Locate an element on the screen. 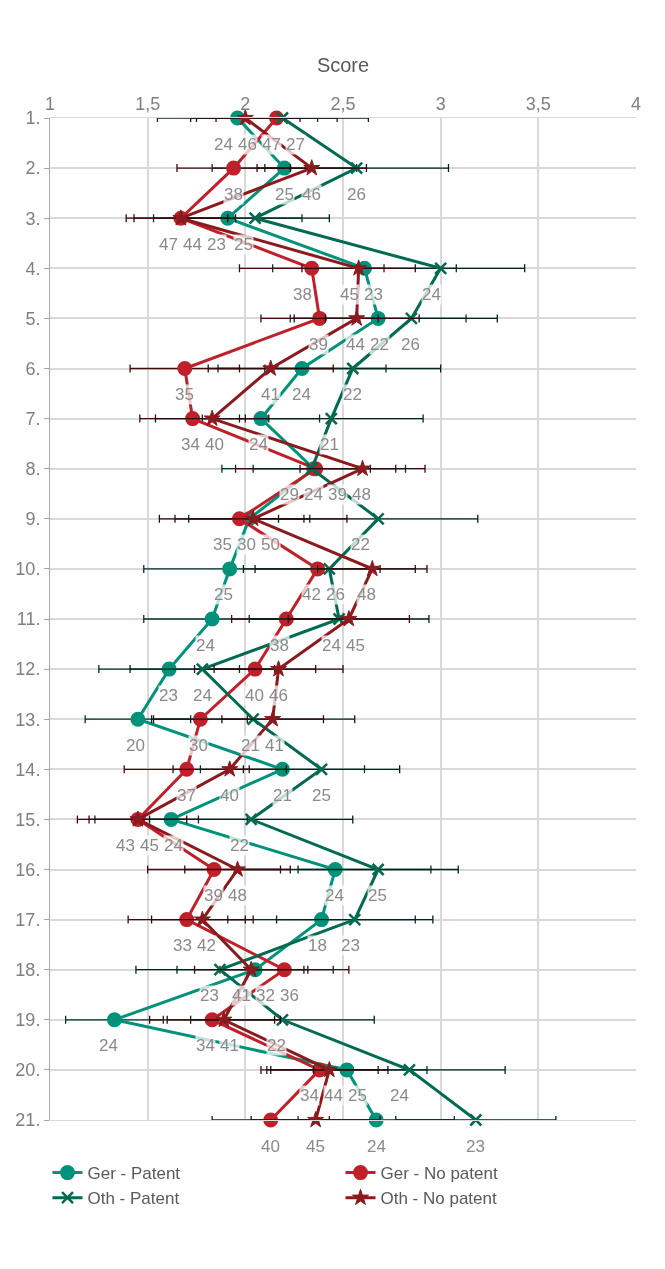  y-tick-label: 5. is located at coordinates (33, 318).